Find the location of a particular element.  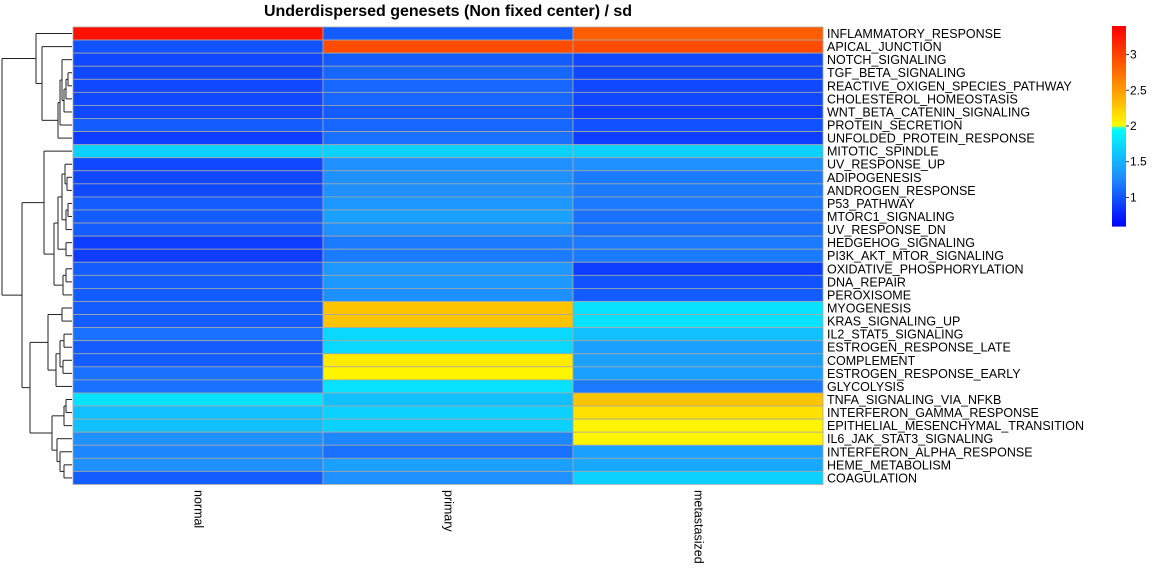

row-label: WNT_BETA_CATENIN_SIGNALING is located at coordinates (928, 112).